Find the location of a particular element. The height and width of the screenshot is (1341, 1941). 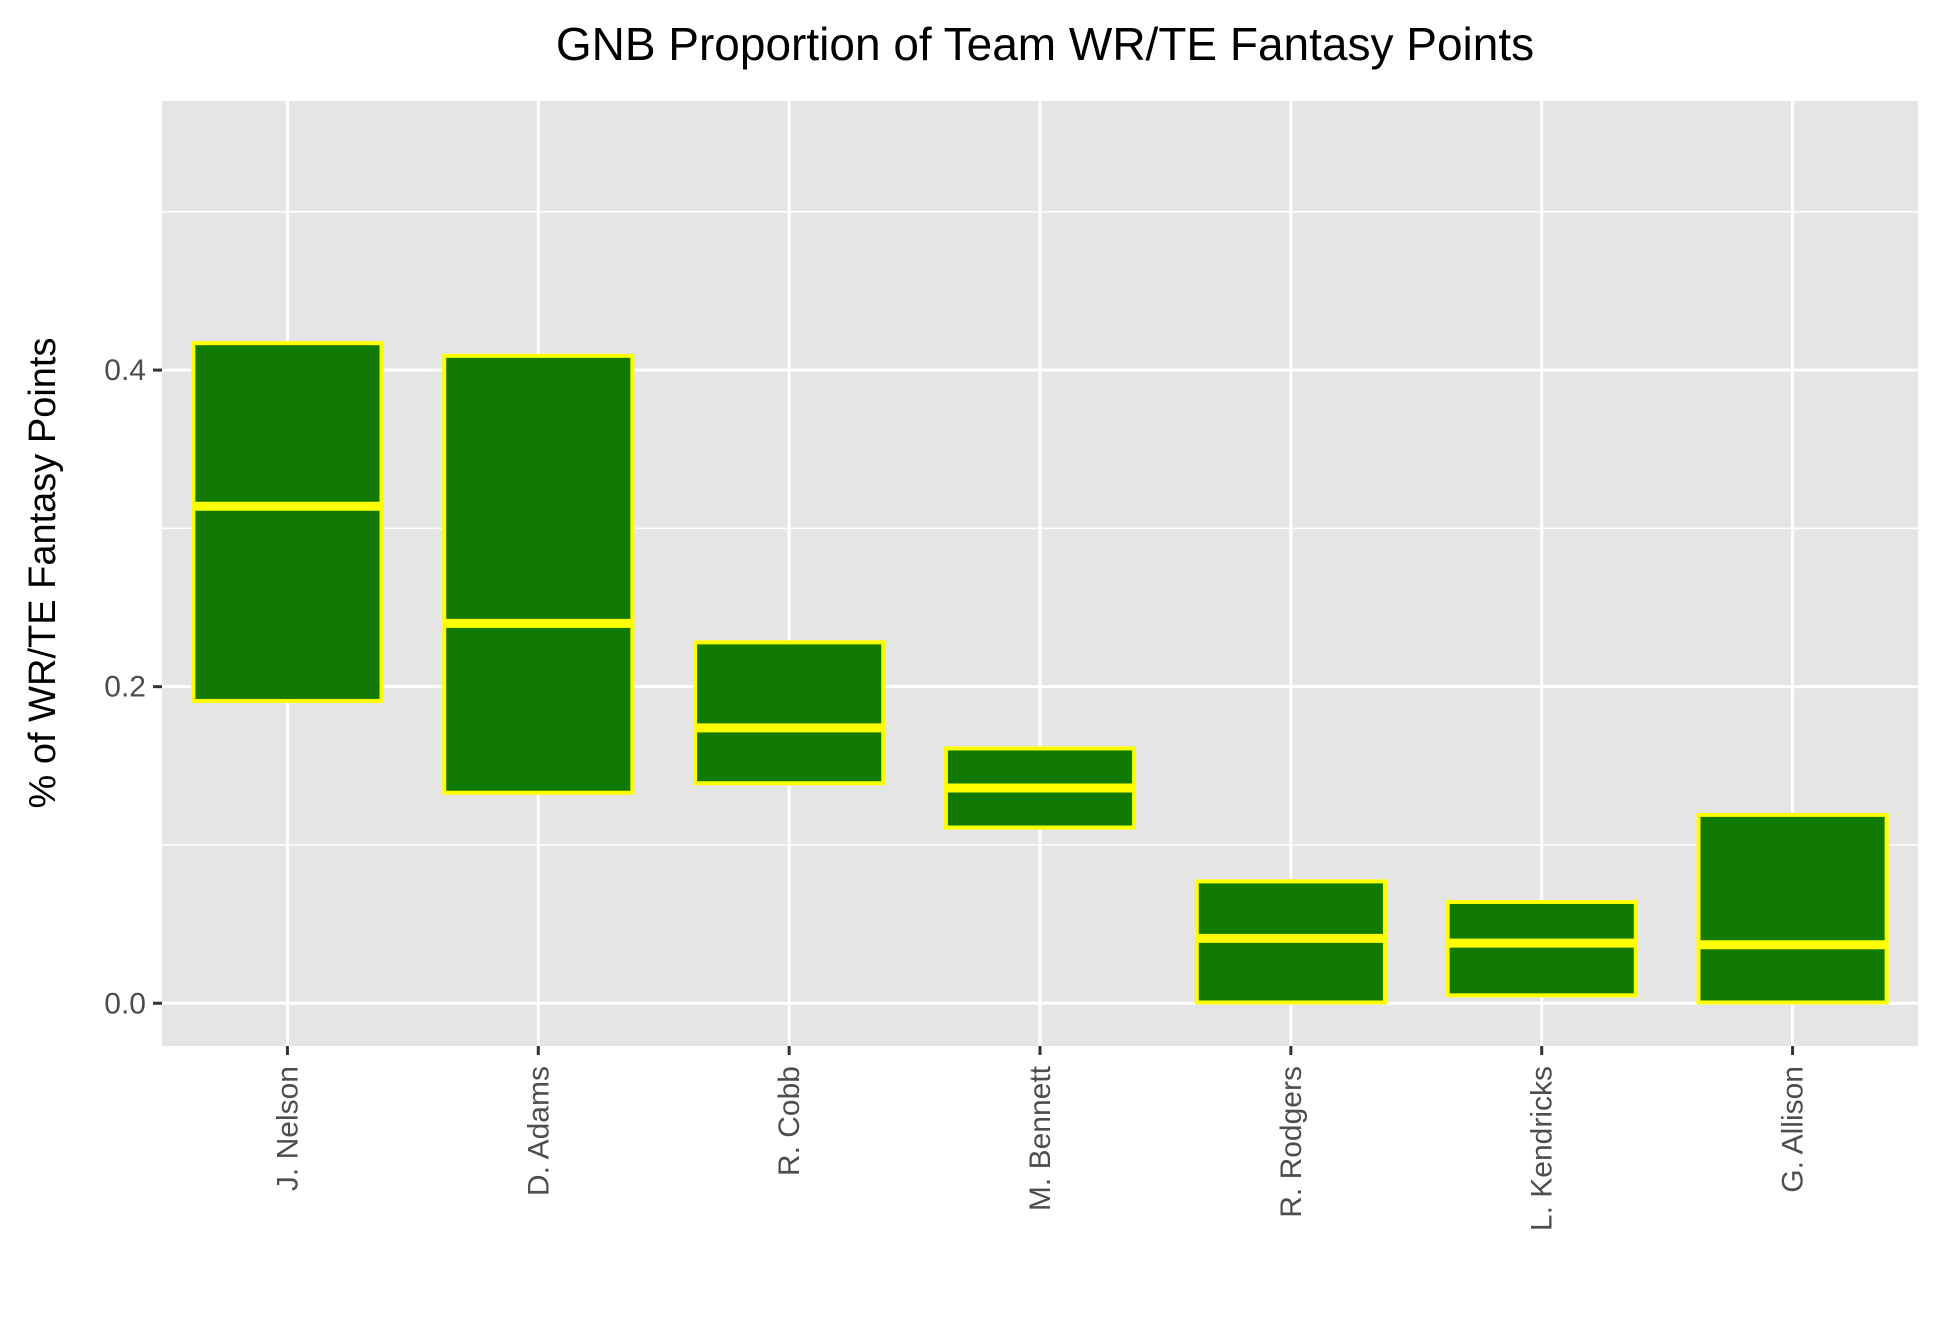

y-tick-label: 0.4 is located at coordinates (125, 370).